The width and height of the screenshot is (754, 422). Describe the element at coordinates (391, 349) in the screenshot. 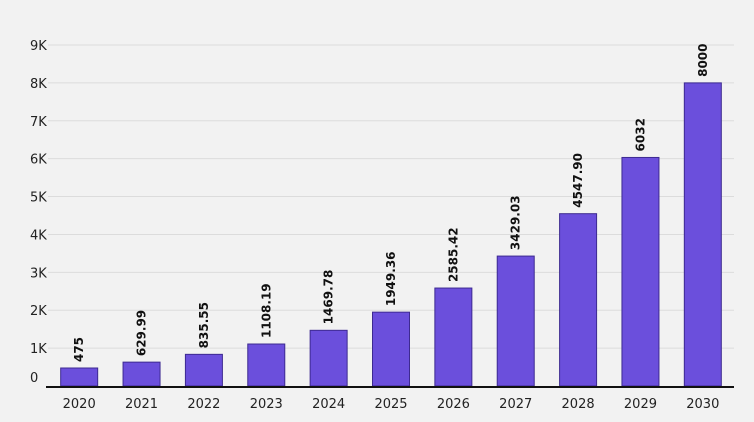

I see `bar-2025` at that location.